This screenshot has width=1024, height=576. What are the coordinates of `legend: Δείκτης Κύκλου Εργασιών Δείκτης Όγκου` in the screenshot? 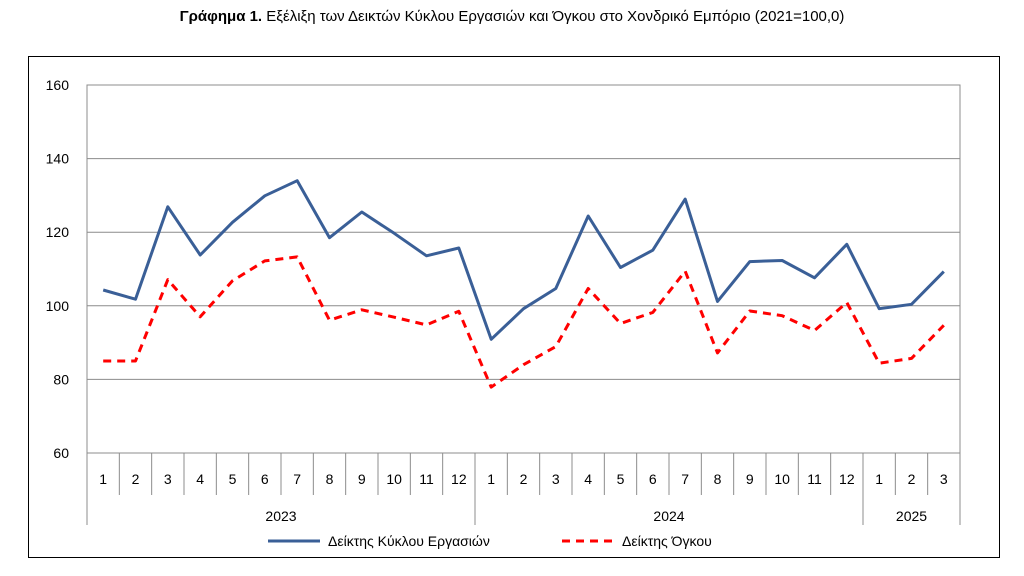 It's located at (490, 541).